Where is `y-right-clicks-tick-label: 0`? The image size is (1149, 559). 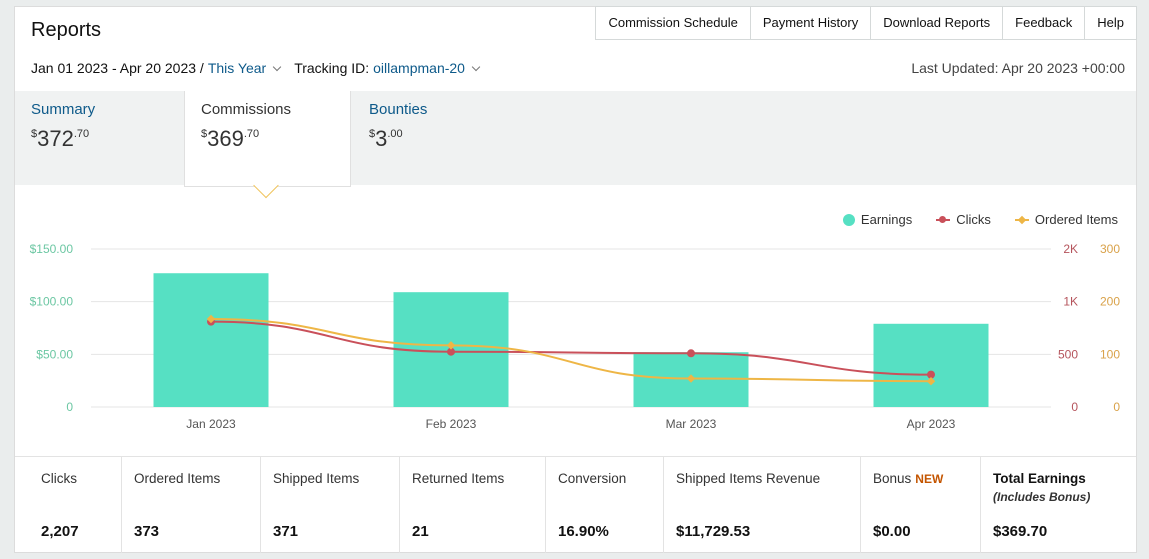
y-right-clicks-tick-label: 0 is located at coordinates (1074, 407).